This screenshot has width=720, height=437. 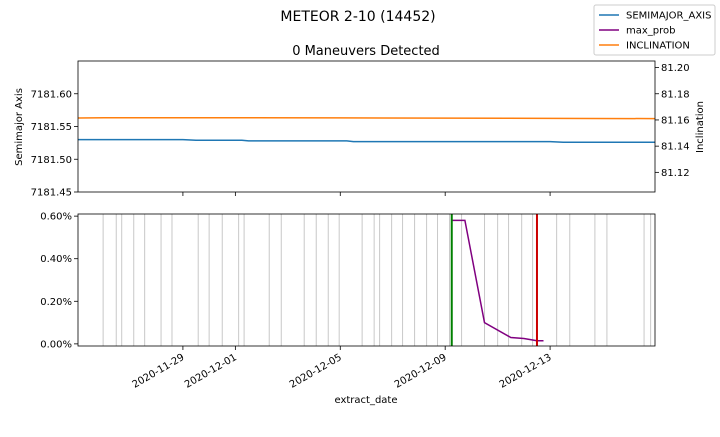 I want to click on x-tick-label: 2020-12-05, so click(x=316, y=371).